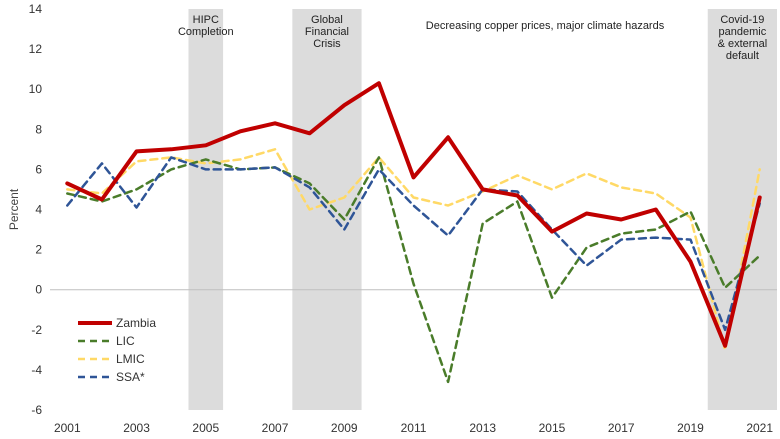 The height and width of the screenshot is (439, 780). I want to click on x-tick-label: 2007, so click(275, 428).